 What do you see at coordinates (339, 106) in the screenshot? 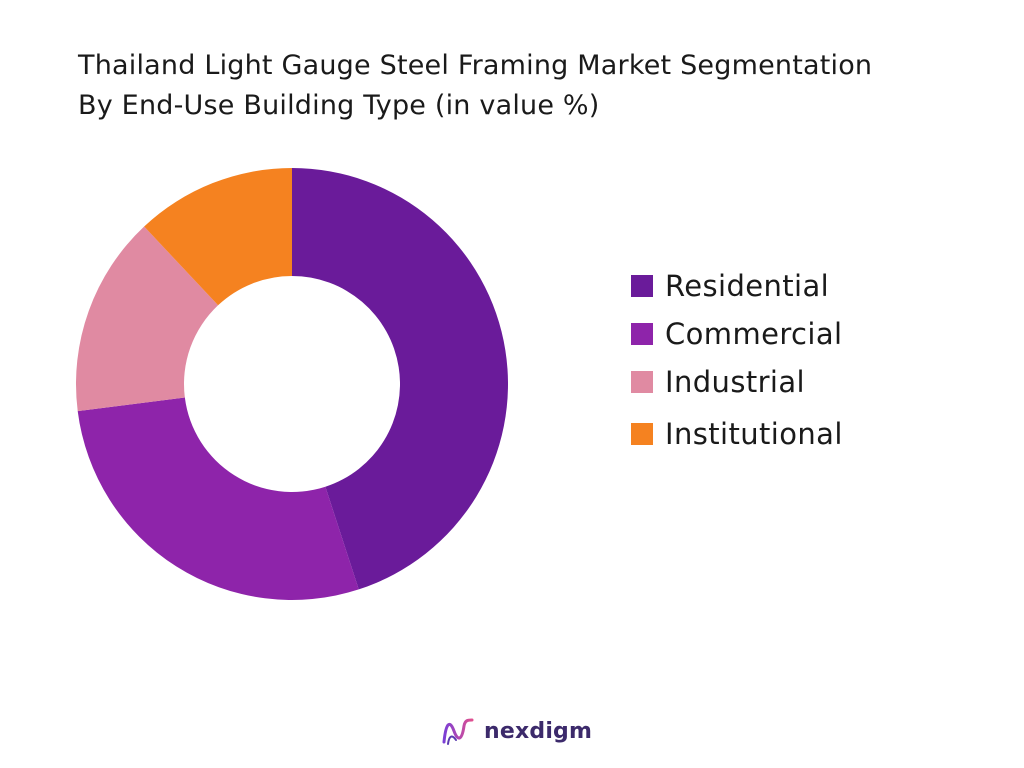
I see `chart-title-line-2: By End-Use Building Type (in value %)` at bounding box center [339, 106].